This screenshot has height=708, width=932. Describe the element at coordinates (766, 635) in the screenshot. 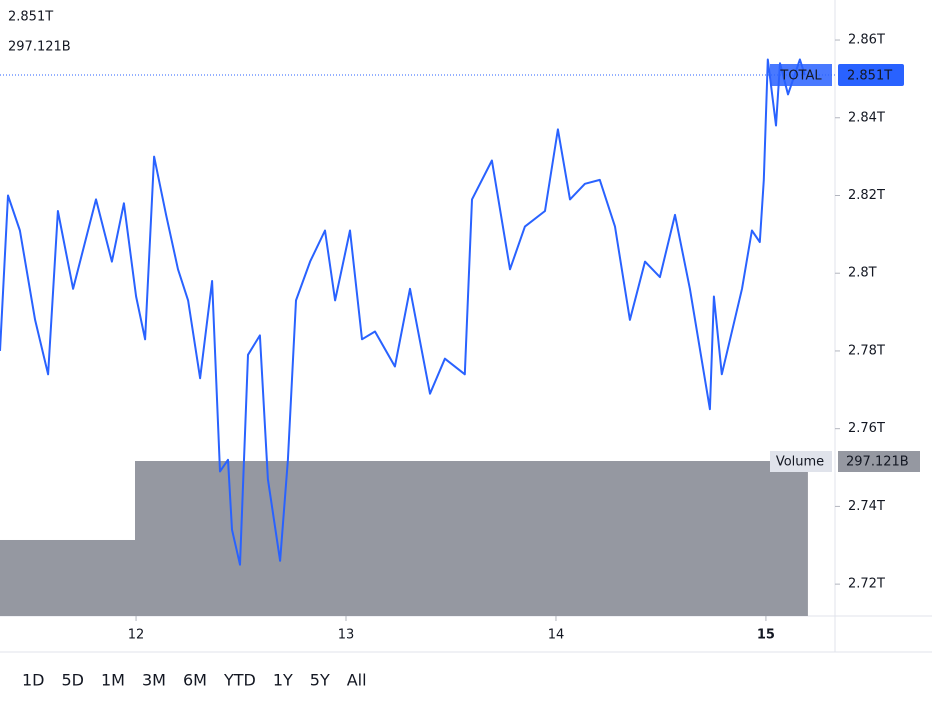

I see `x-tick-label: 15` at that location.